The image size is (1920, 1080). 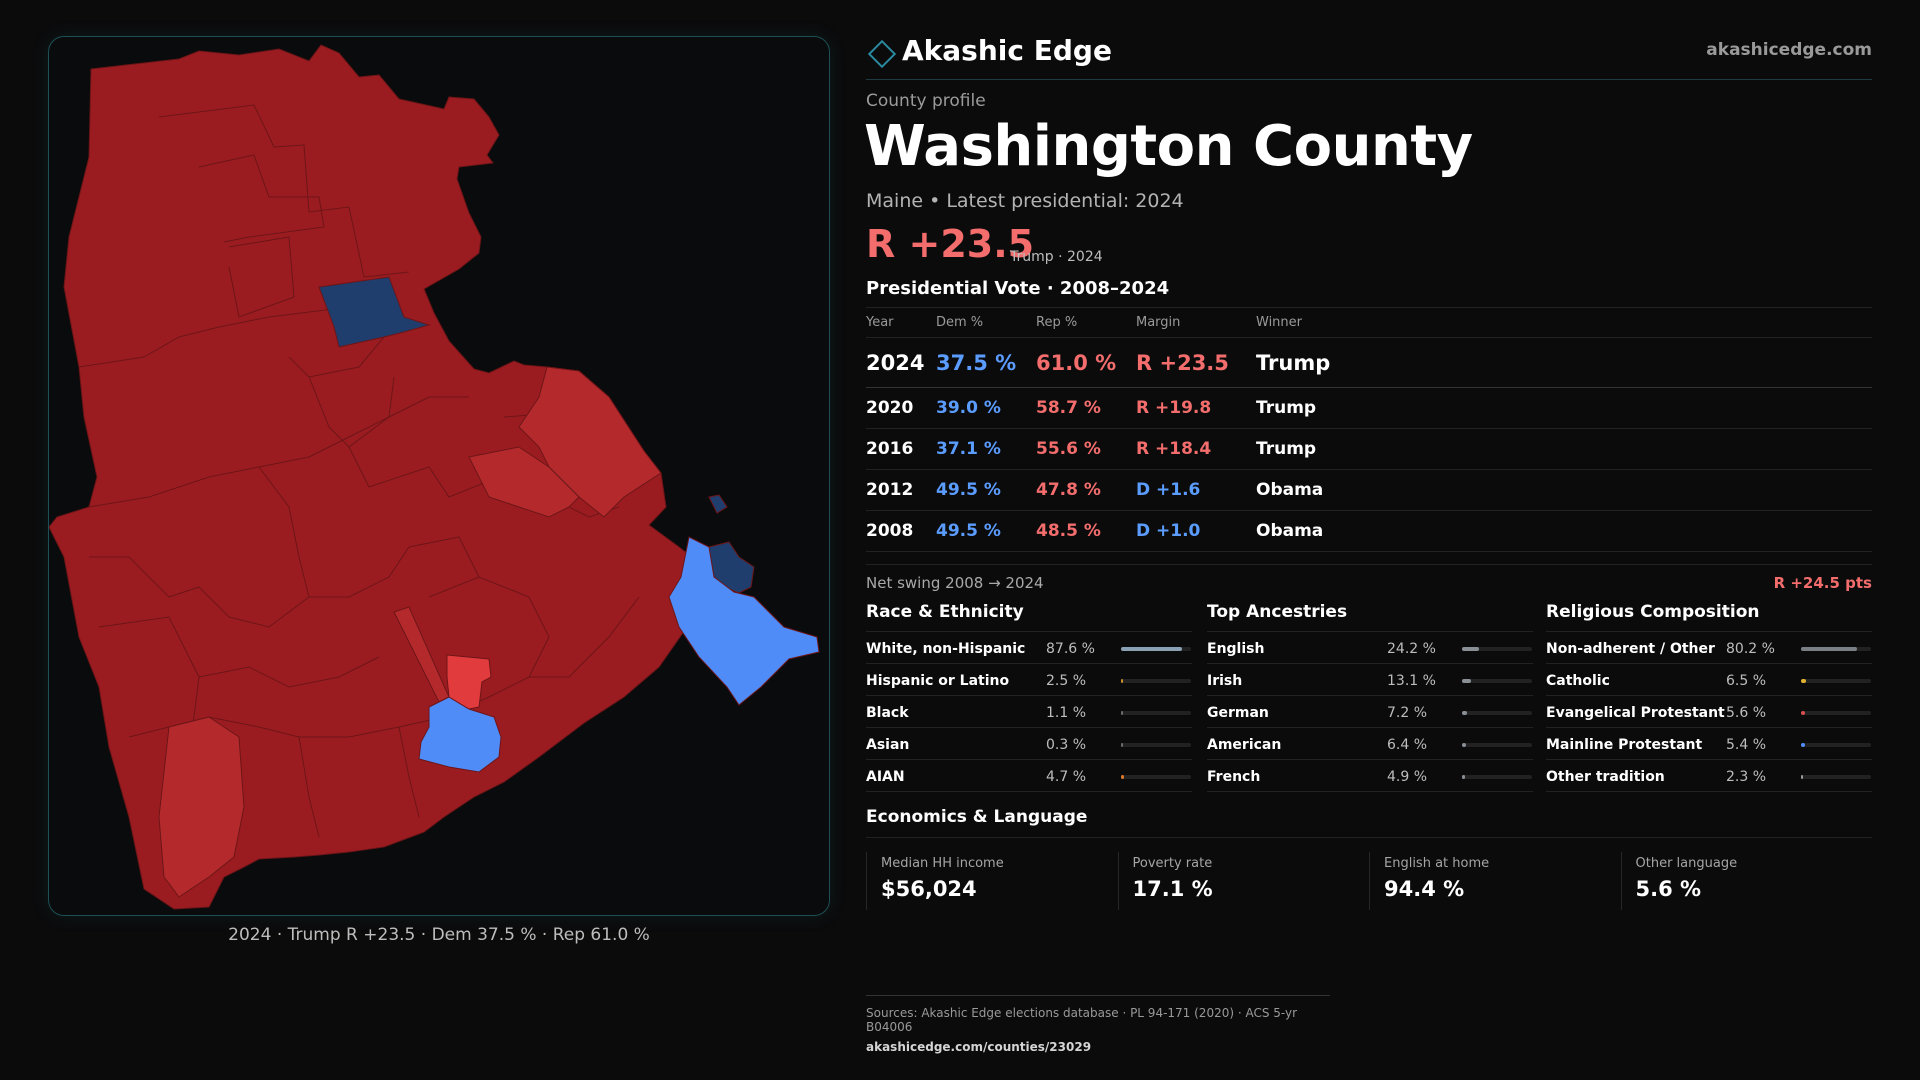 What do you see at coordinates (1564, 322) in the screenshot?
I see `col-winner: Winner` at bounding box center [1564, 322].